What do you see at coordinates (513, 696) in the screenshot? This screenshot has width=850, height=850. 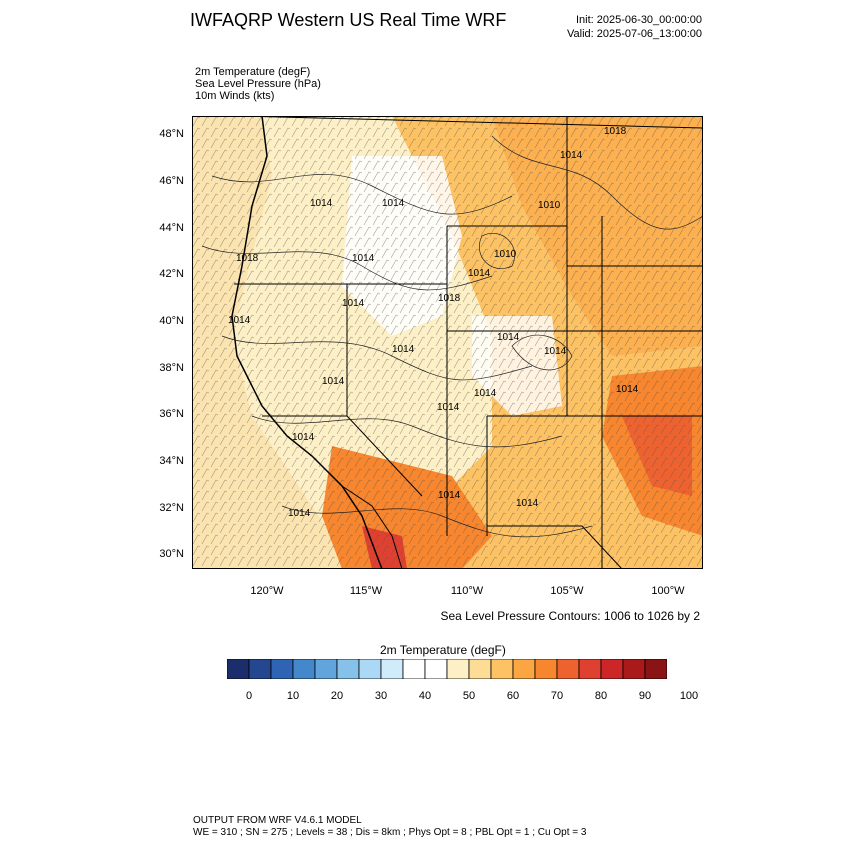 I see `colorbar-tick-label: 60` at bounding box center [513, 696].